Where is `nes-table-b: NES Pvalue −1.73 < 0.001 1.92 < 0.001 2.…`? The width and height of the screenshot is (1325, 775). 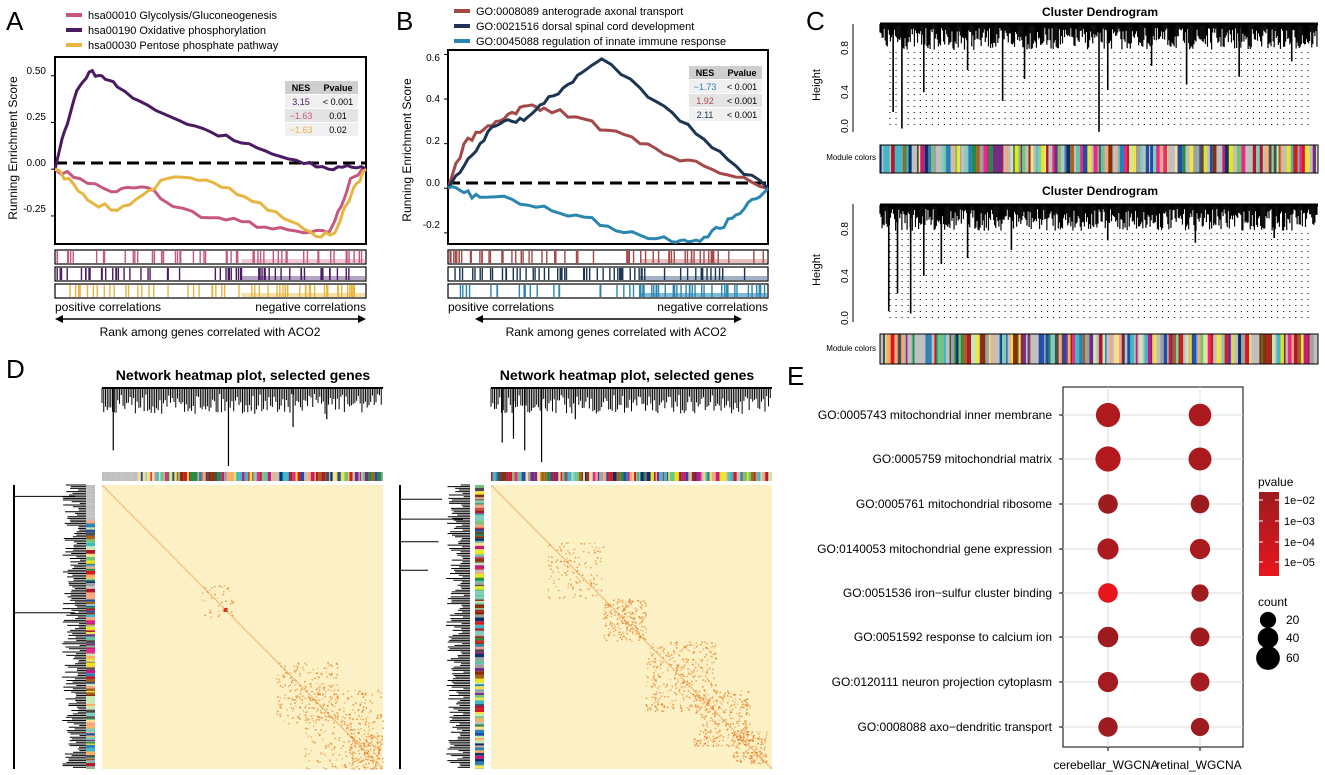 nes-table-b: NES Pvalue −1.73 < 0.001 1.92 < 0.001 2.… is located at coordinates (725, 93).